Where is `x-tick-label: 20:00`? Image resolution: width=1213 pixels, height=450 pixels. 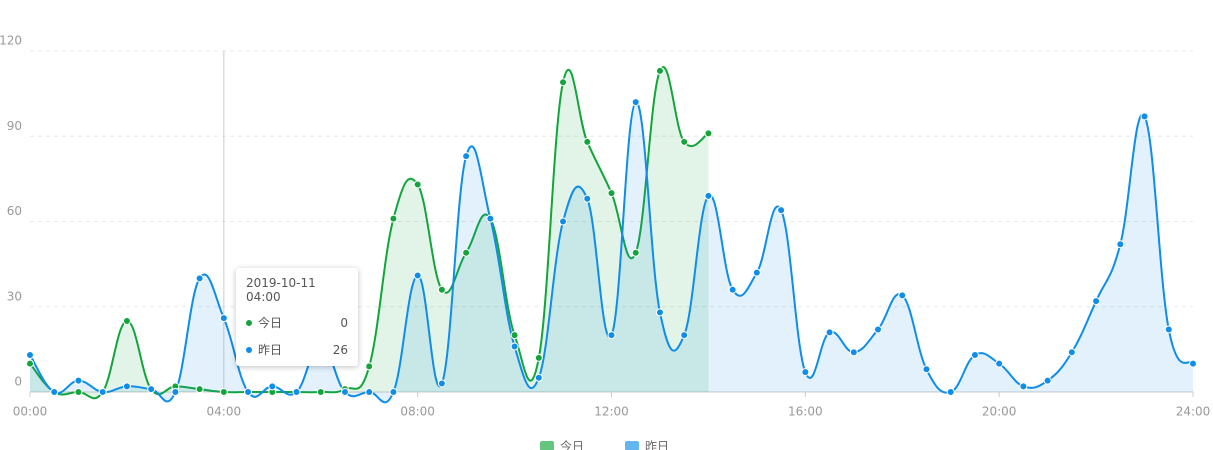
x-tick-label: 20:00 is located at coordinates (999, 412).